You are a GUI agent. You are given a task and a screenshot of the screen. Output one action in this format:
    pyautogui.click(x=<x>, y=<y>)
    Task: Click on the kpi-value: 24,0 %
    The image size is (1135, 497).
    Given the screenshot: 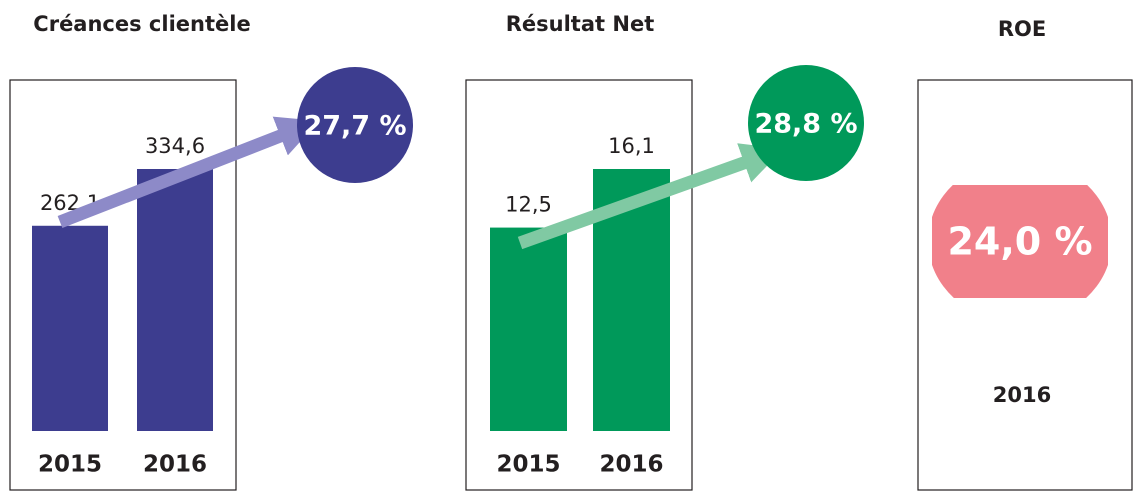 What is the action you would take?
    pyautogui.click(x=1019, y=242)
    